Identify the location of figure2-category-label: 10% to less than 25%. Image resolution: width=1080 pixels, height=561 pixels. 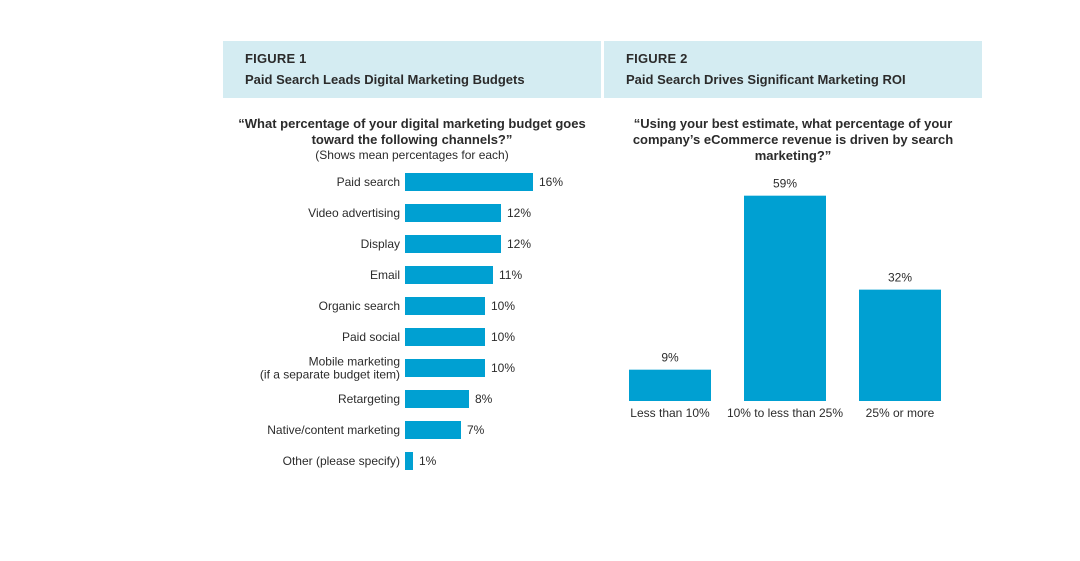
(785, 413).